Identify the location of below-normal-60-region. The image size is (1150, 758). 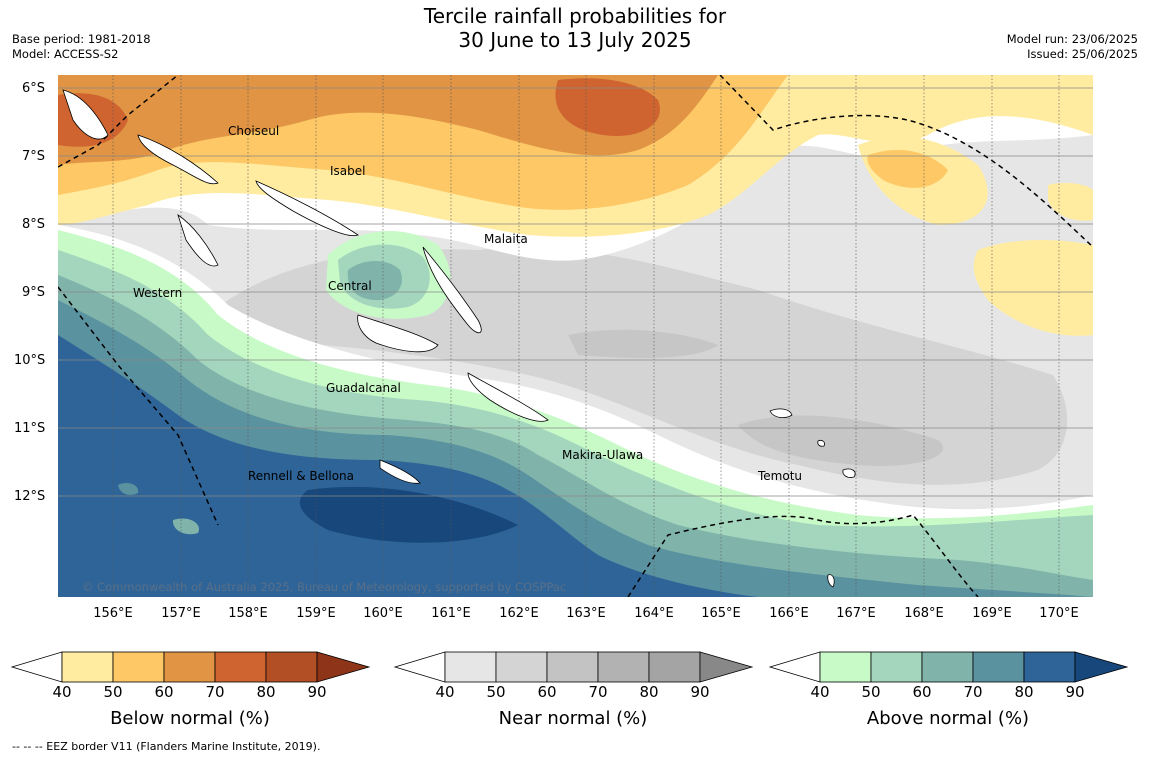
(388, 120).